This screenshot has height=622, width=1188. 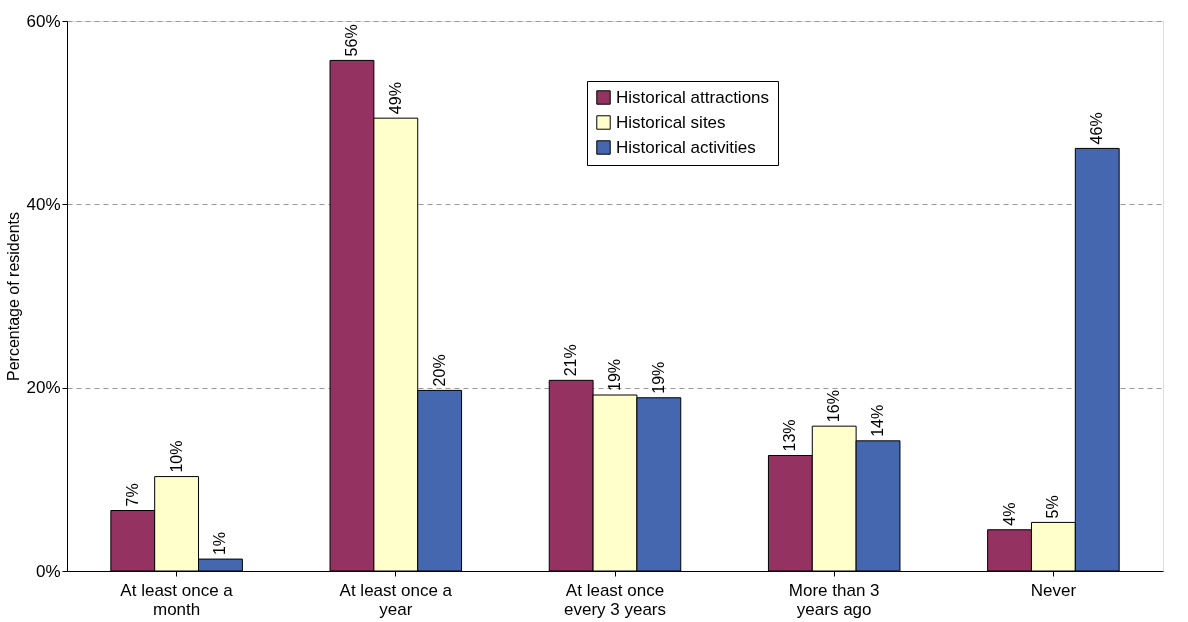 I want to click on y-axis-title: Percentage of residents, so click(x=14, y=296).